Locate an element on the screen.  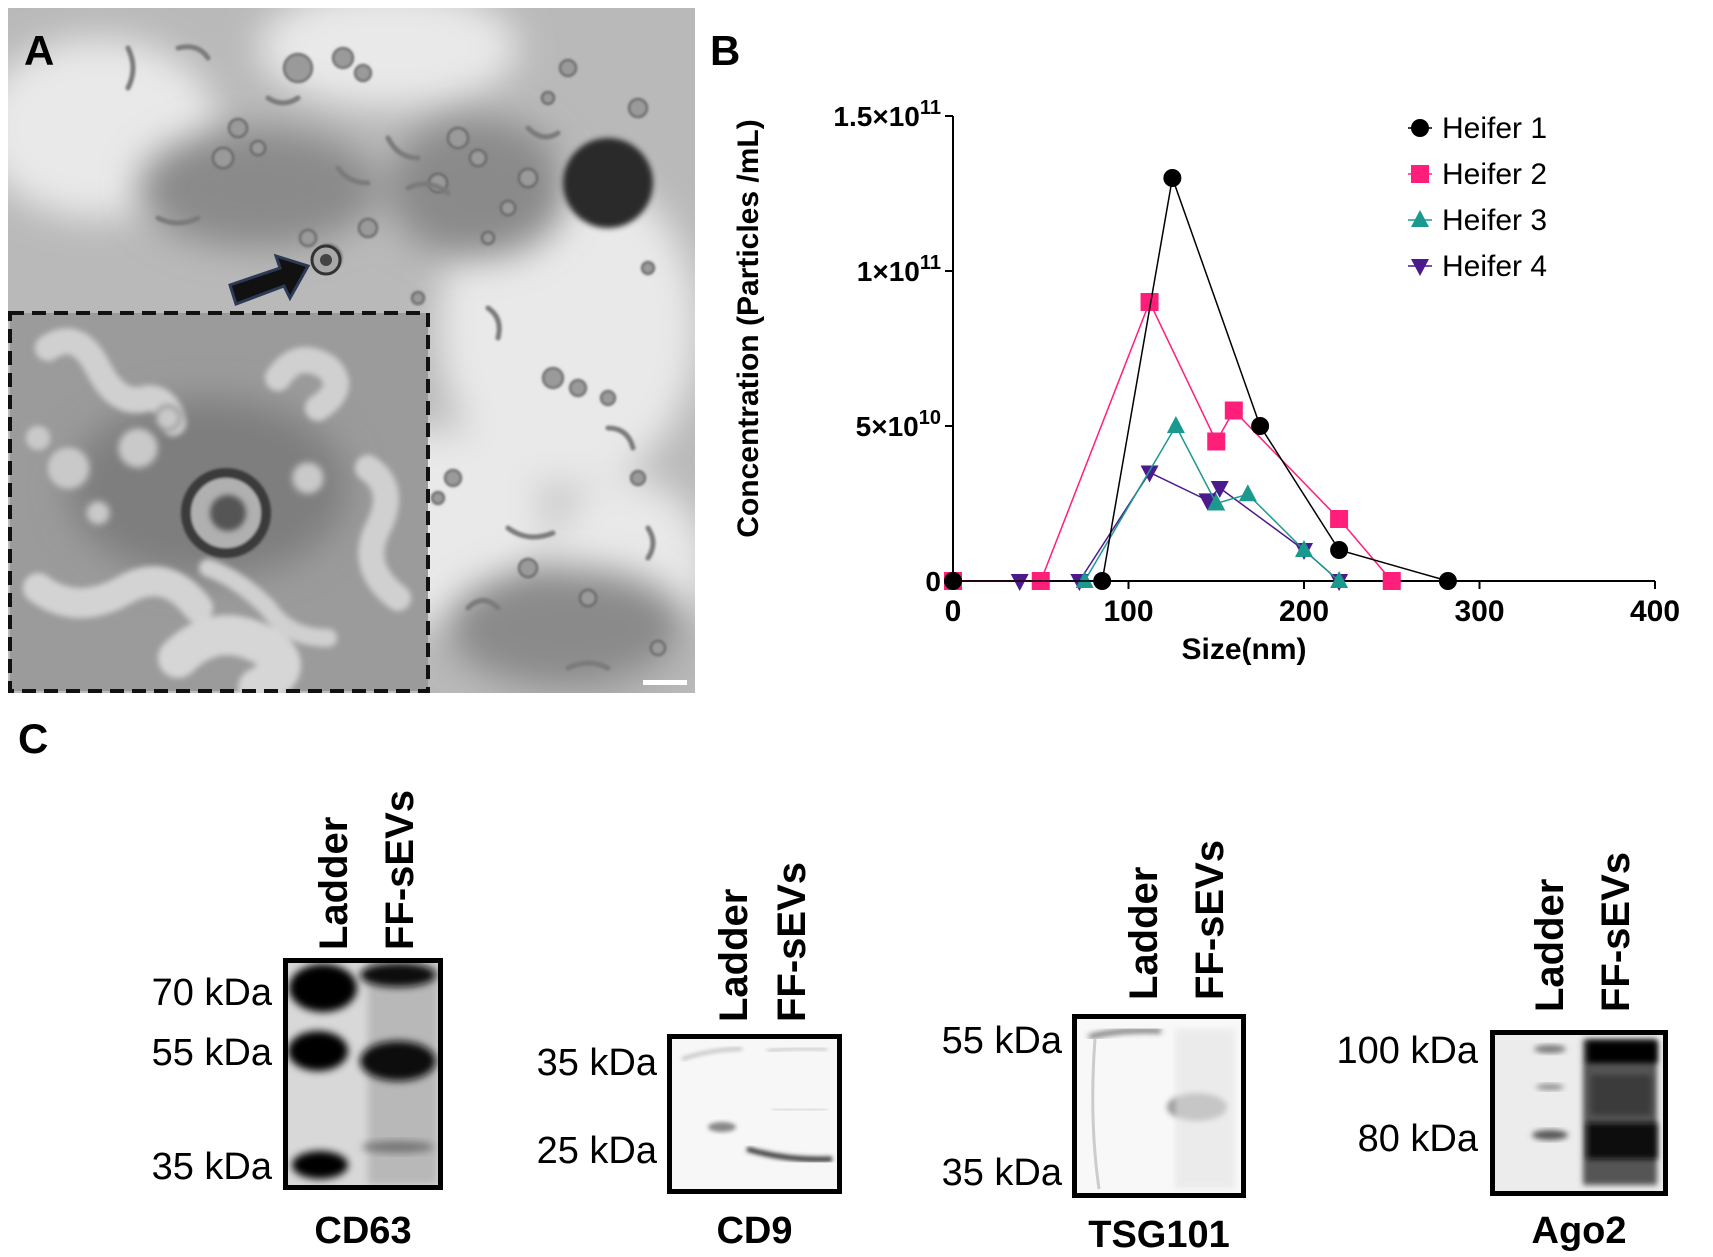
x-tick-label: 300 is located at coordinates (1479, 611).